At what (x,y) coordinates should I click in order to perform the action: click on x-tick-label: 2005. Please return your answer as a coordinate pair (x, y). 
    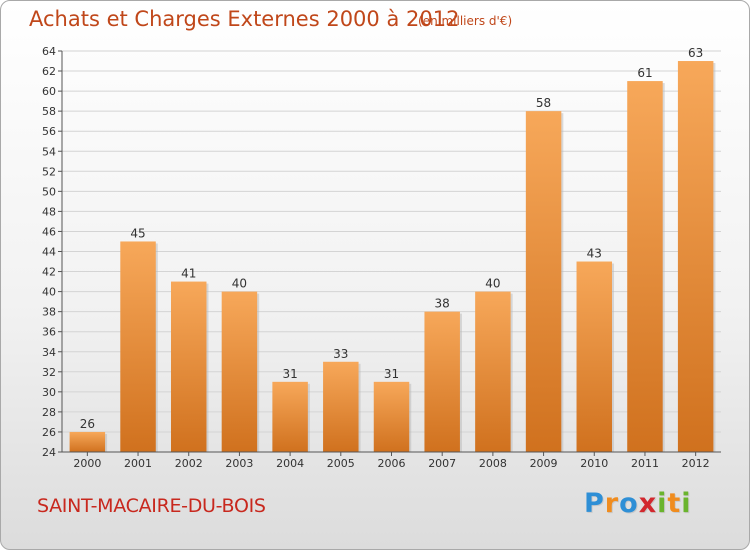
    Looking at the image, I should click on (341, 463).